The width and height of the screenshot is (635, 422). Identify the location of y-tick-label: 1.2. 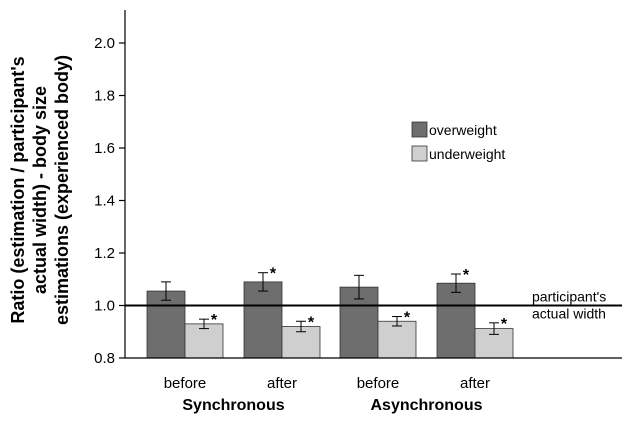
(104, 253).